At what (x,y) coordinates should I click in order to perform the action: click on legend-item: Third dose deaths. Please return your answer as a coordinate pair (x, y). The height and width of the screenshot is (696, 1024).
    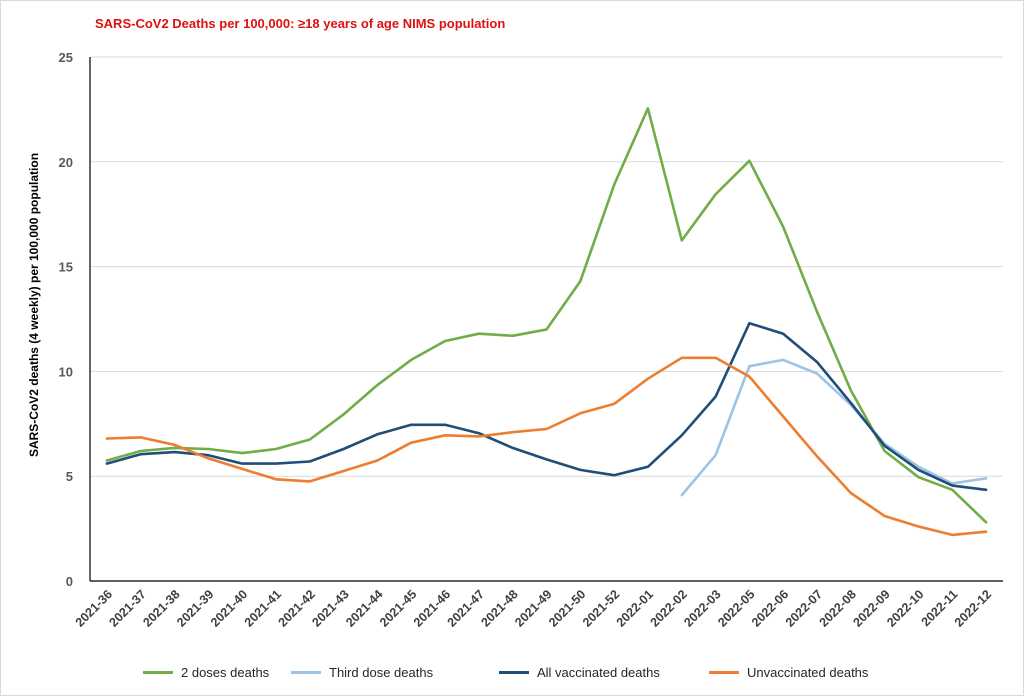
    Looking at the image, I should click on (362, 672).